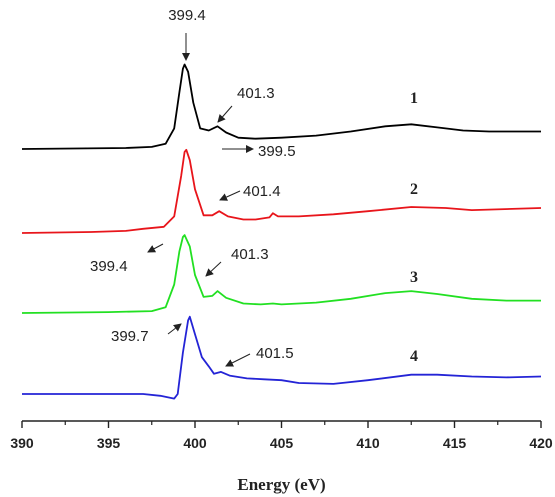 This screenshot has height=497, width=555. What do you see at coordinates (414, 277) in the screenshot?
I see `series-number-label: 3` at bounding box center [414, 277].